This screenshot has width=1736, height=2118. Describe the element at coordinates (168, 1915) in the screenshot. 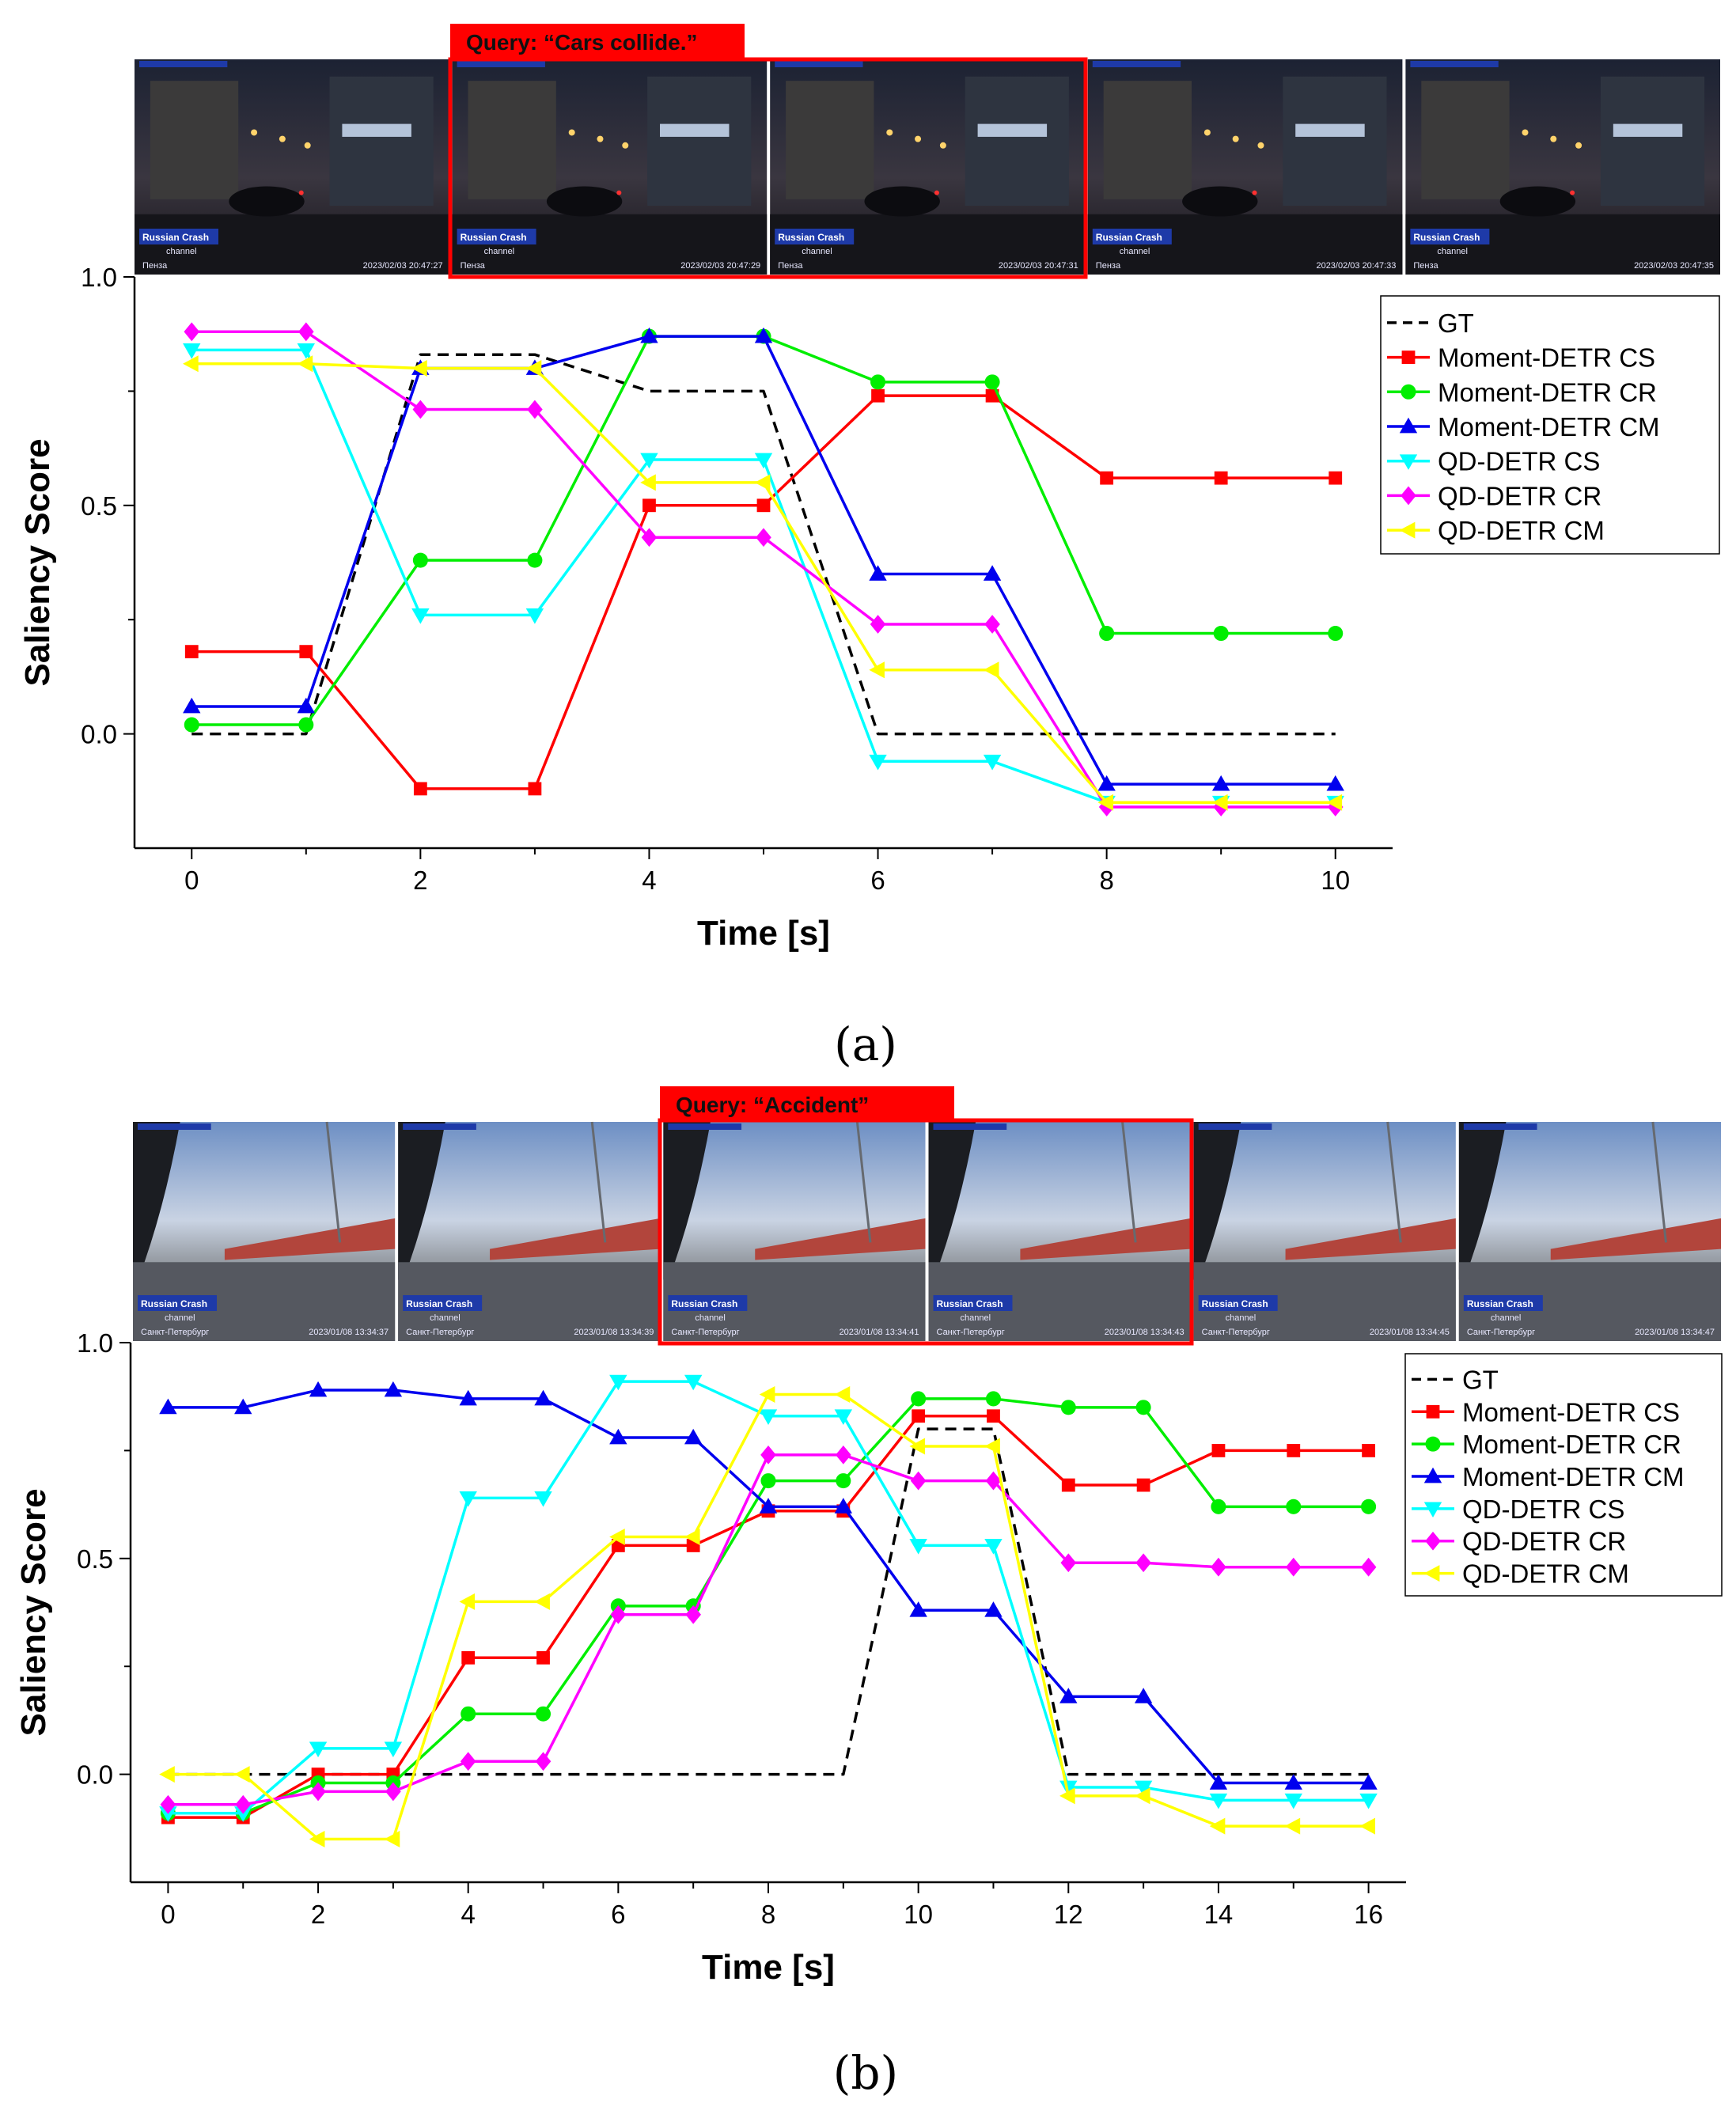

I see `x-tick-label: 0` at that location.